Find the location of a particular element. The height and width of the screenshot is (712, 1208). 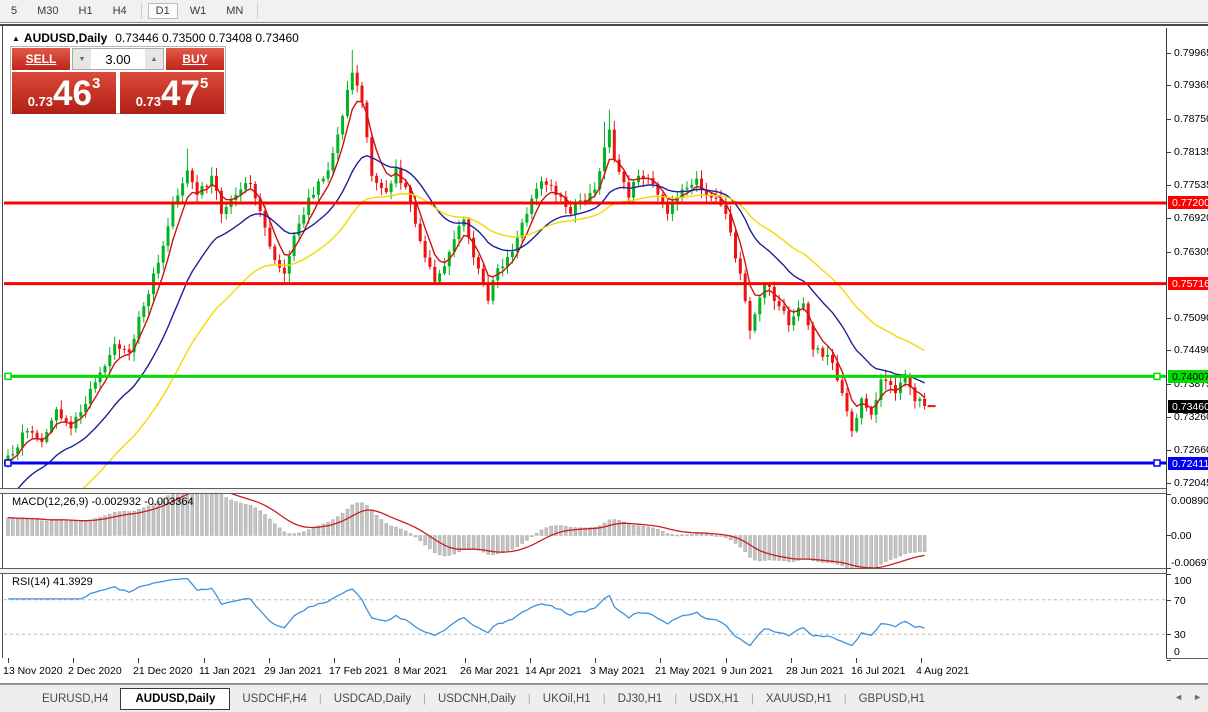

tab-scroll-left-icon: ◄ is located at coordinates (1179, 697).